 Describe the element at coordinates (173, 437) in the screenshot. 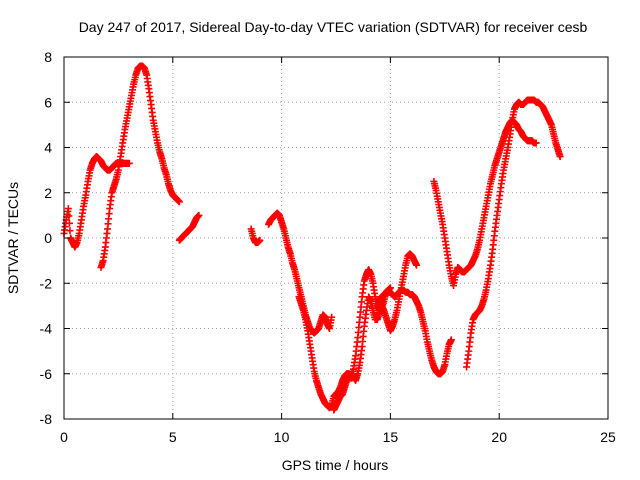

I see `x-tick-label: 5` at that location.